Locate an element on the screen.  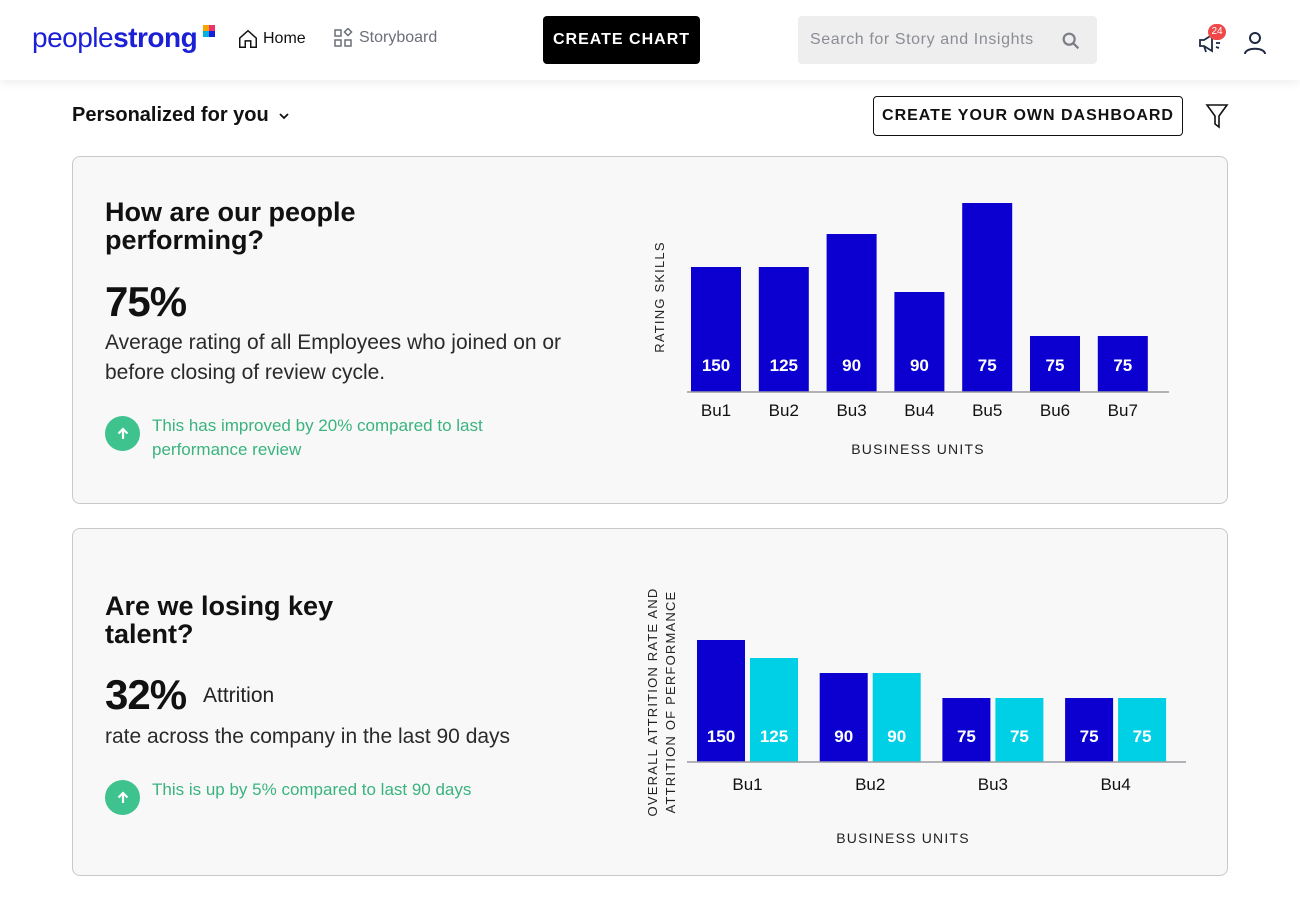
x-tick-label: Bu7 is located at coordinates (1123, 410).